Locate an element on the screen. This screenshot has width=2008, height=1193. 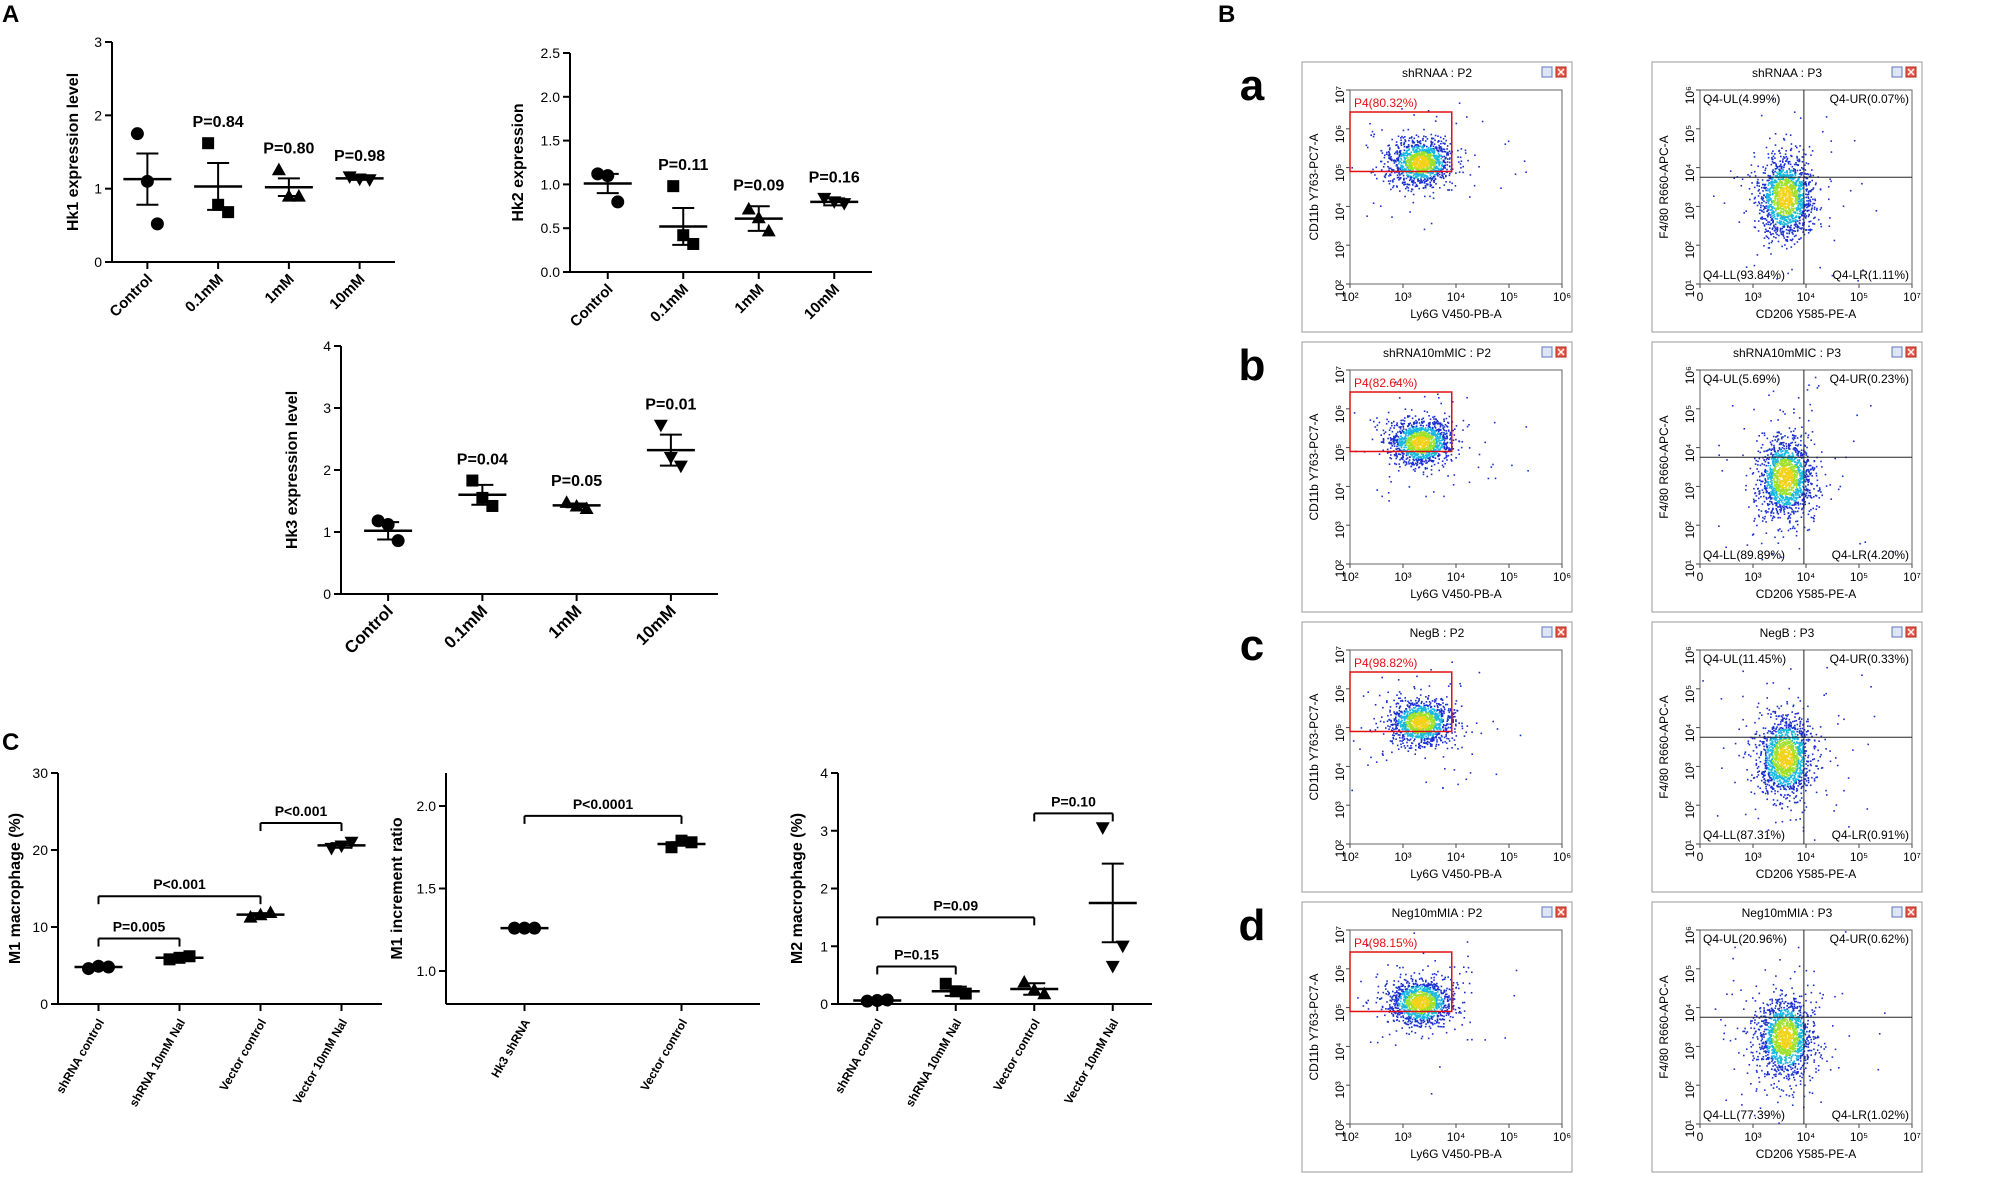
data-point is located at coordinates (208, 143).